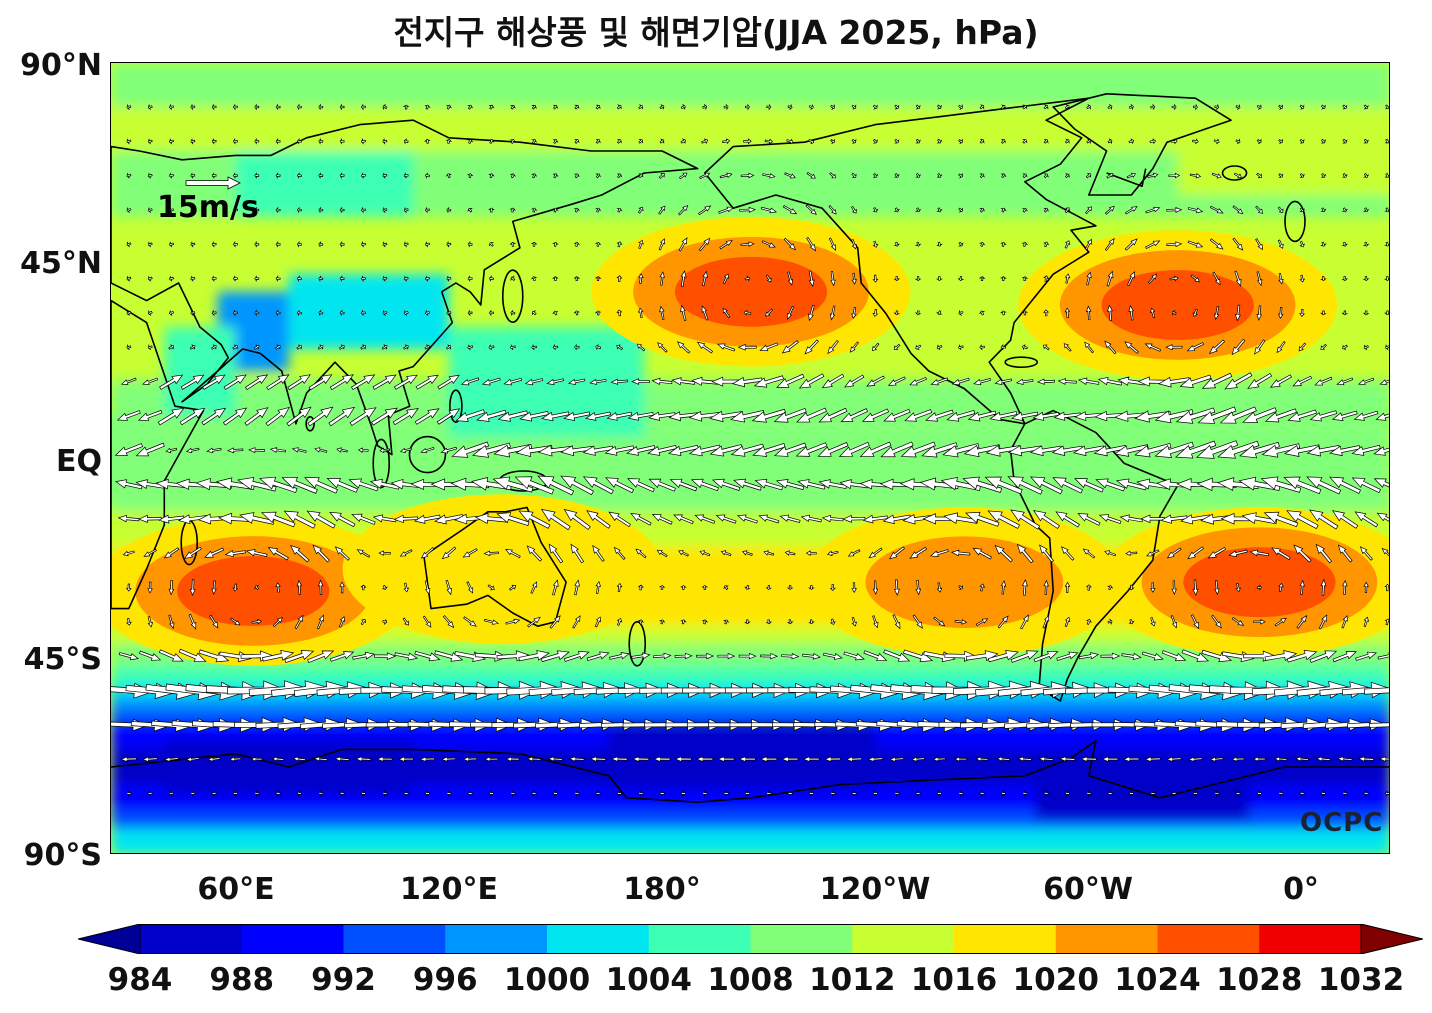 This screenshot has height=1013, width=1432. Describe the element at coordinates (512, 296) in the screenshot. I see `japan-outline` at that location.